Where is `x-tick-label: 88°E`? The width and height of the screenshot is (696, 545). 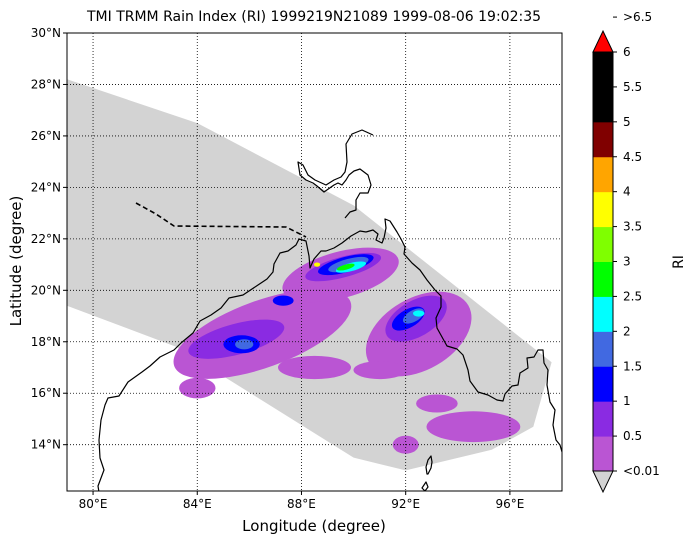 x-tick-label: 88°E is located at coordinates (301, 504).